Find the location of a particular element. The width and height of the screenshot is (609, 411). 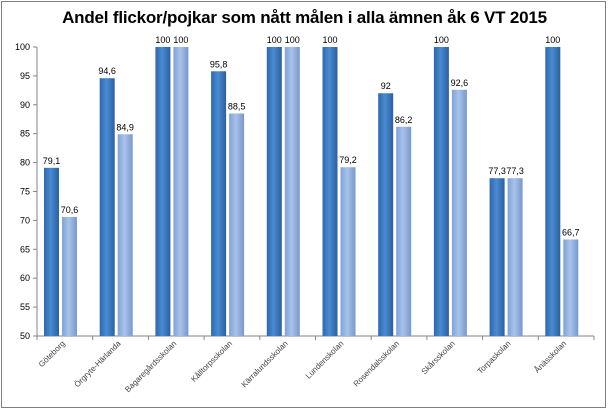

x-tick-label: Lundenskolan is located at coordinates (325, 360).